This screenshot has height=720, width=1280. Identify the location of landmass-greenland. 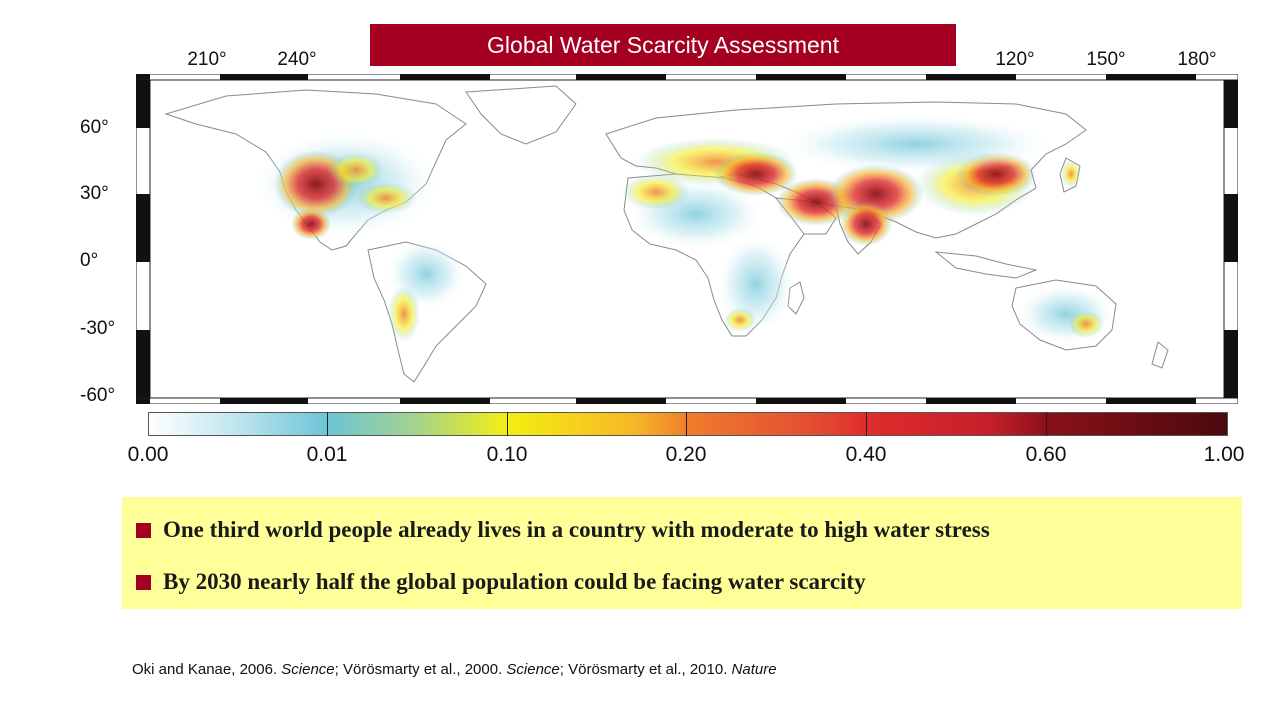
(521, 115).